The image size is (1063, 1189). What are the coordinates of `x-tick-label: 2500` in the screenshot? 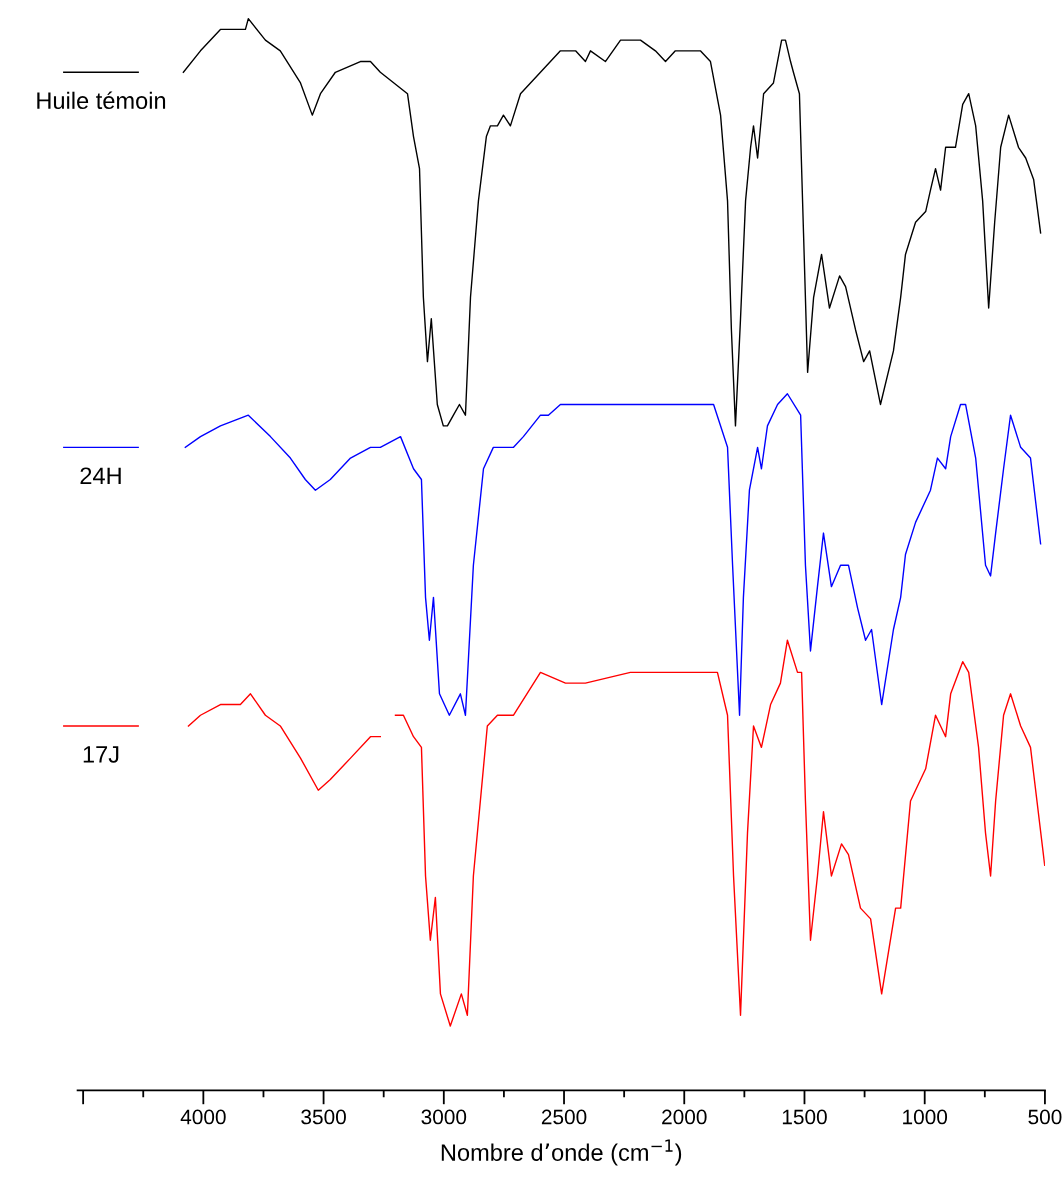 It's located at (564, 1117).